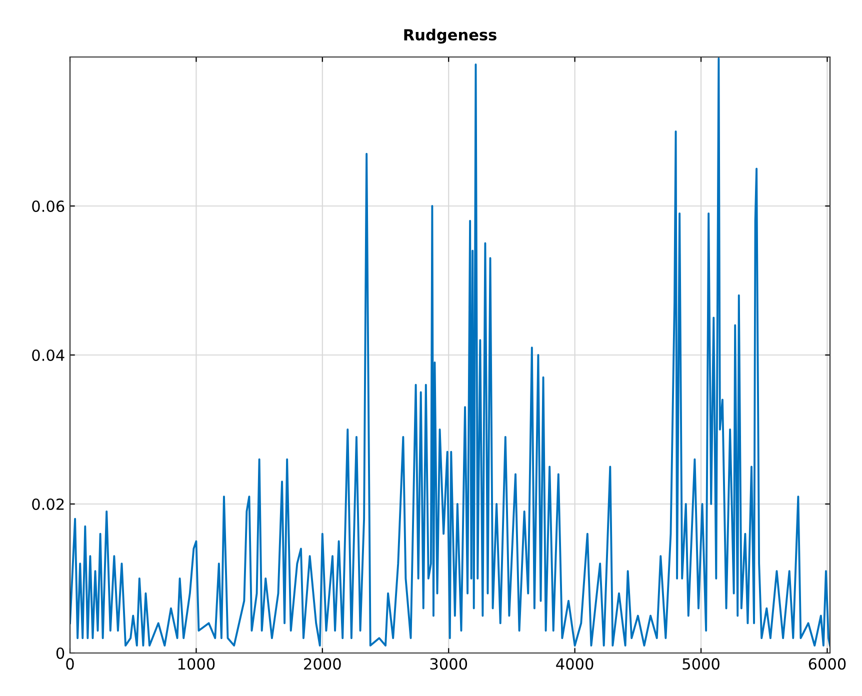  Describe the element at coordinates (827, 664) in the screenshot. I see `x-tick-label: 6000` at that location.